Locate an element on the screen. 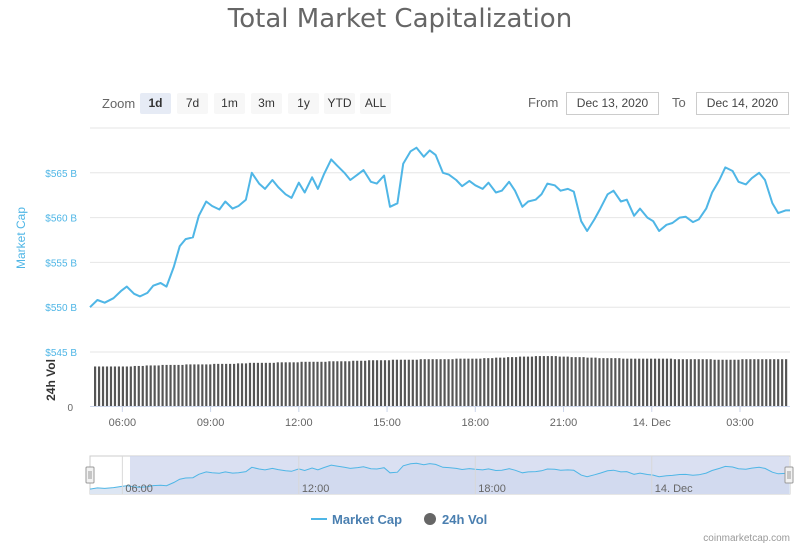 The height and width of the screenshot is (550, 800). range-navigator: 06:00 12:00 18:00 14. Dec is located at coordinates (439, 475).